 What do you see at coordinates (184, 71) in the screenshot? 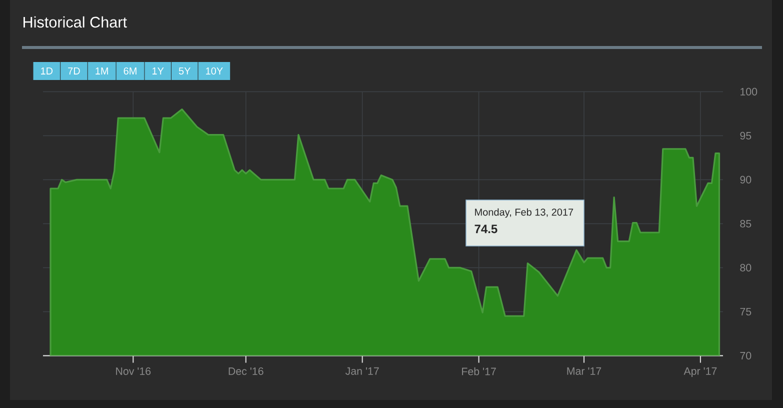
I see `text: 5Y` at bounding box center [184, 71].